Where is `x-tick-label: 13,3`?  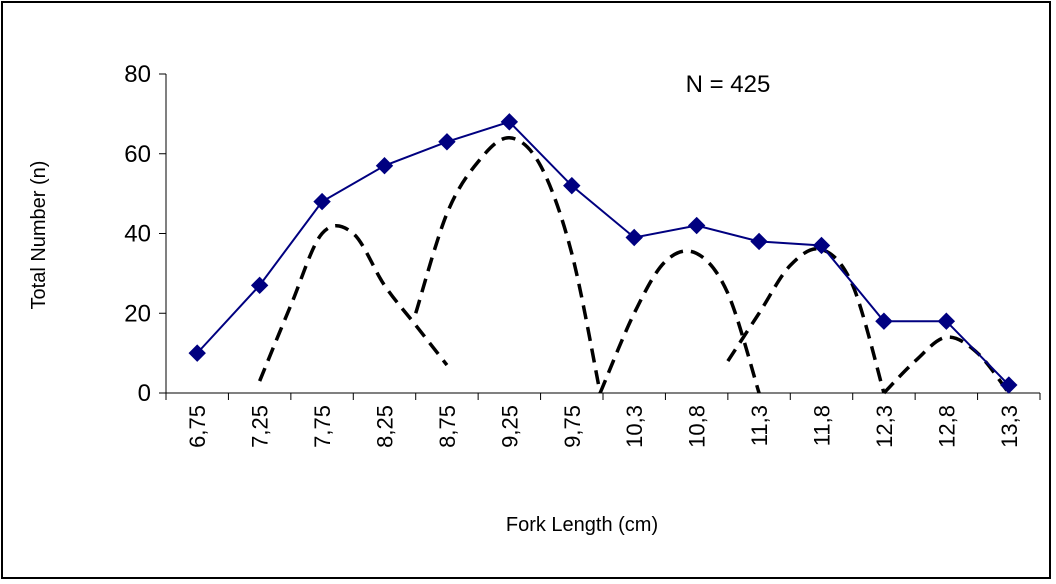 x-tick-label: 13,3 is located at coordinates (1009, 426).